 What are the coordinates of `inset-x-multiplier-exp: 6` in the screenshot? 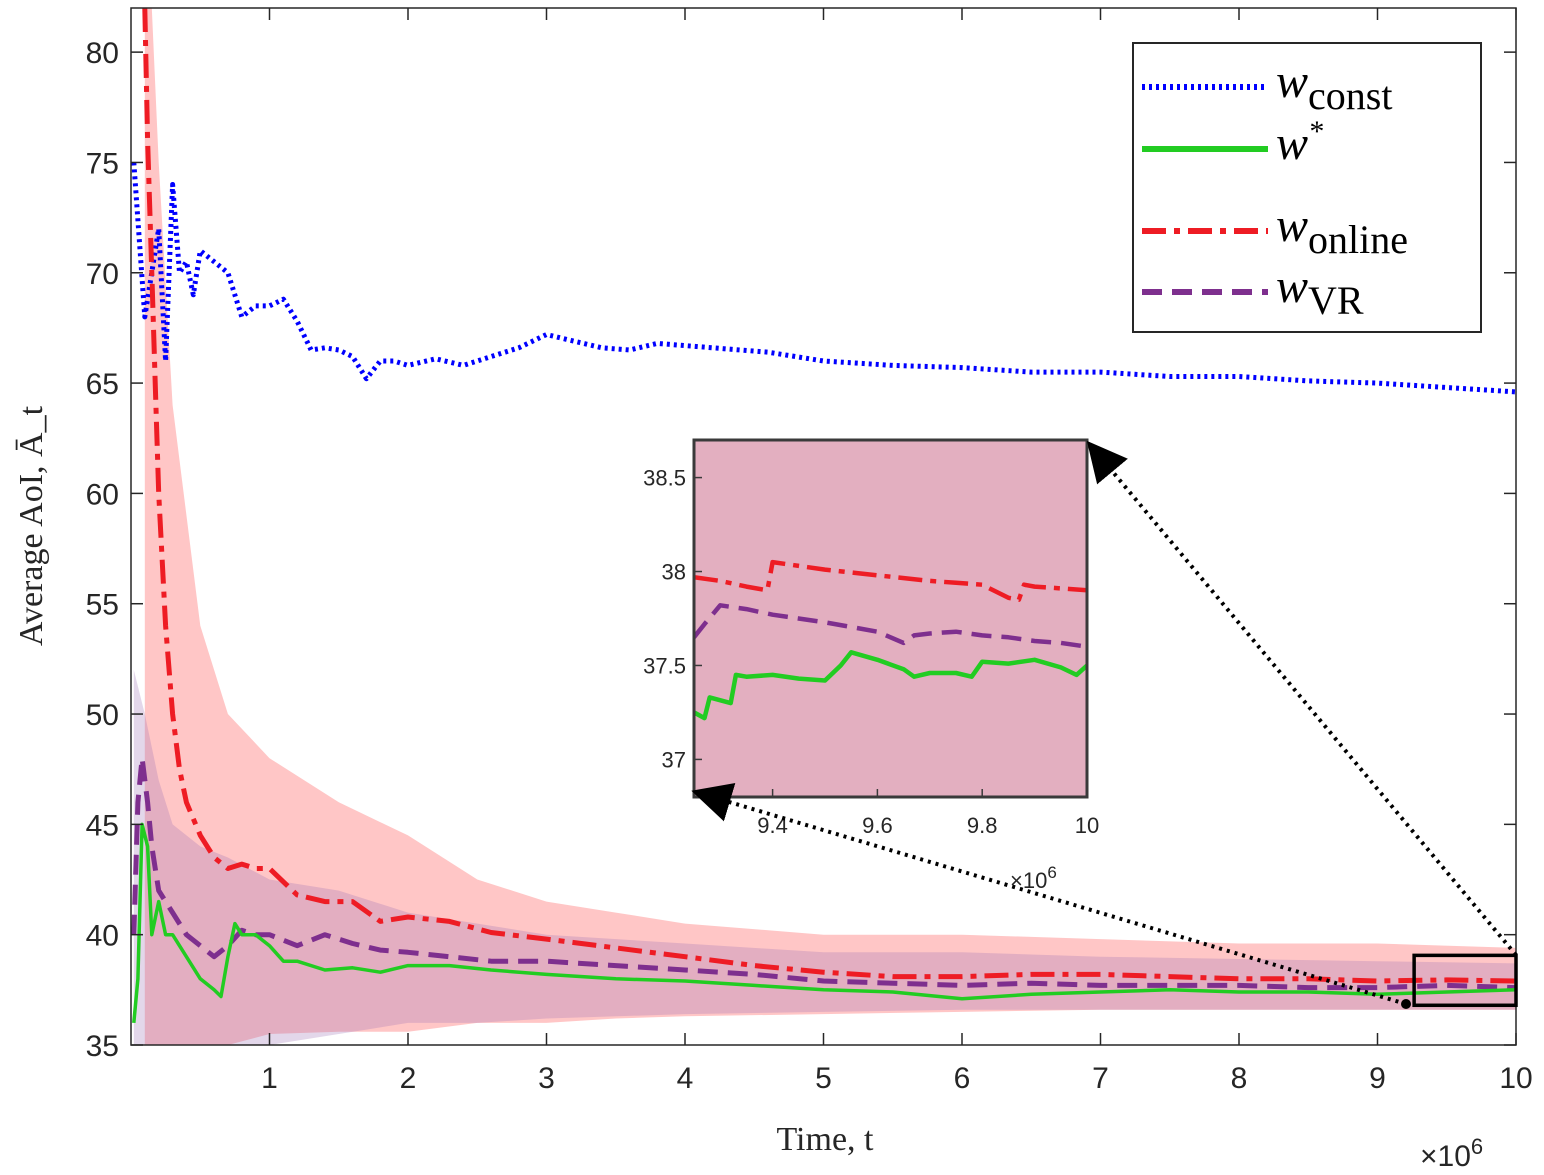 It's located at (1051, 872).